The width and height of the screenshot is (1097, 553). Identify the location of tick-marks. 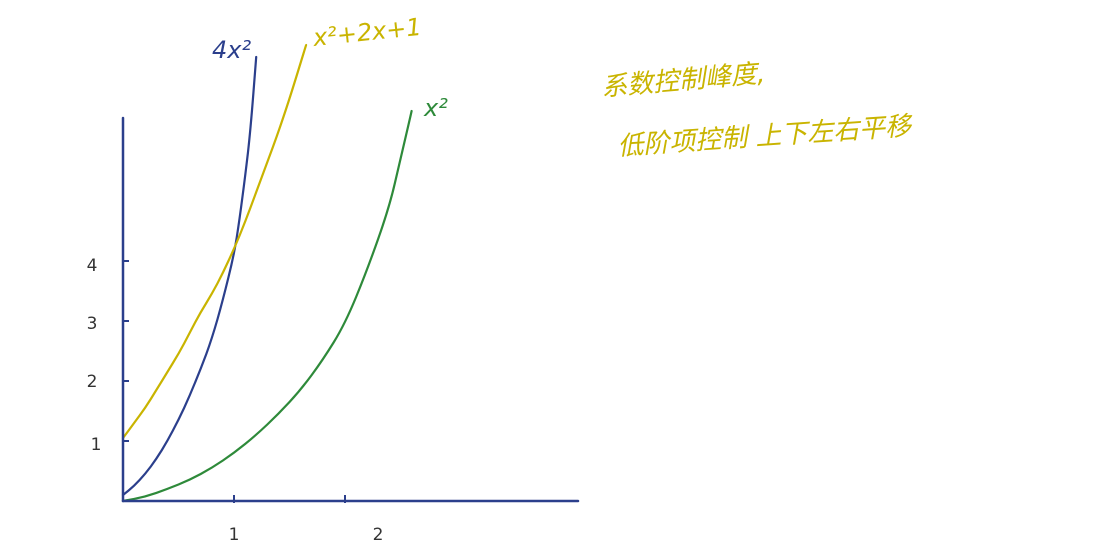
(234, 381).